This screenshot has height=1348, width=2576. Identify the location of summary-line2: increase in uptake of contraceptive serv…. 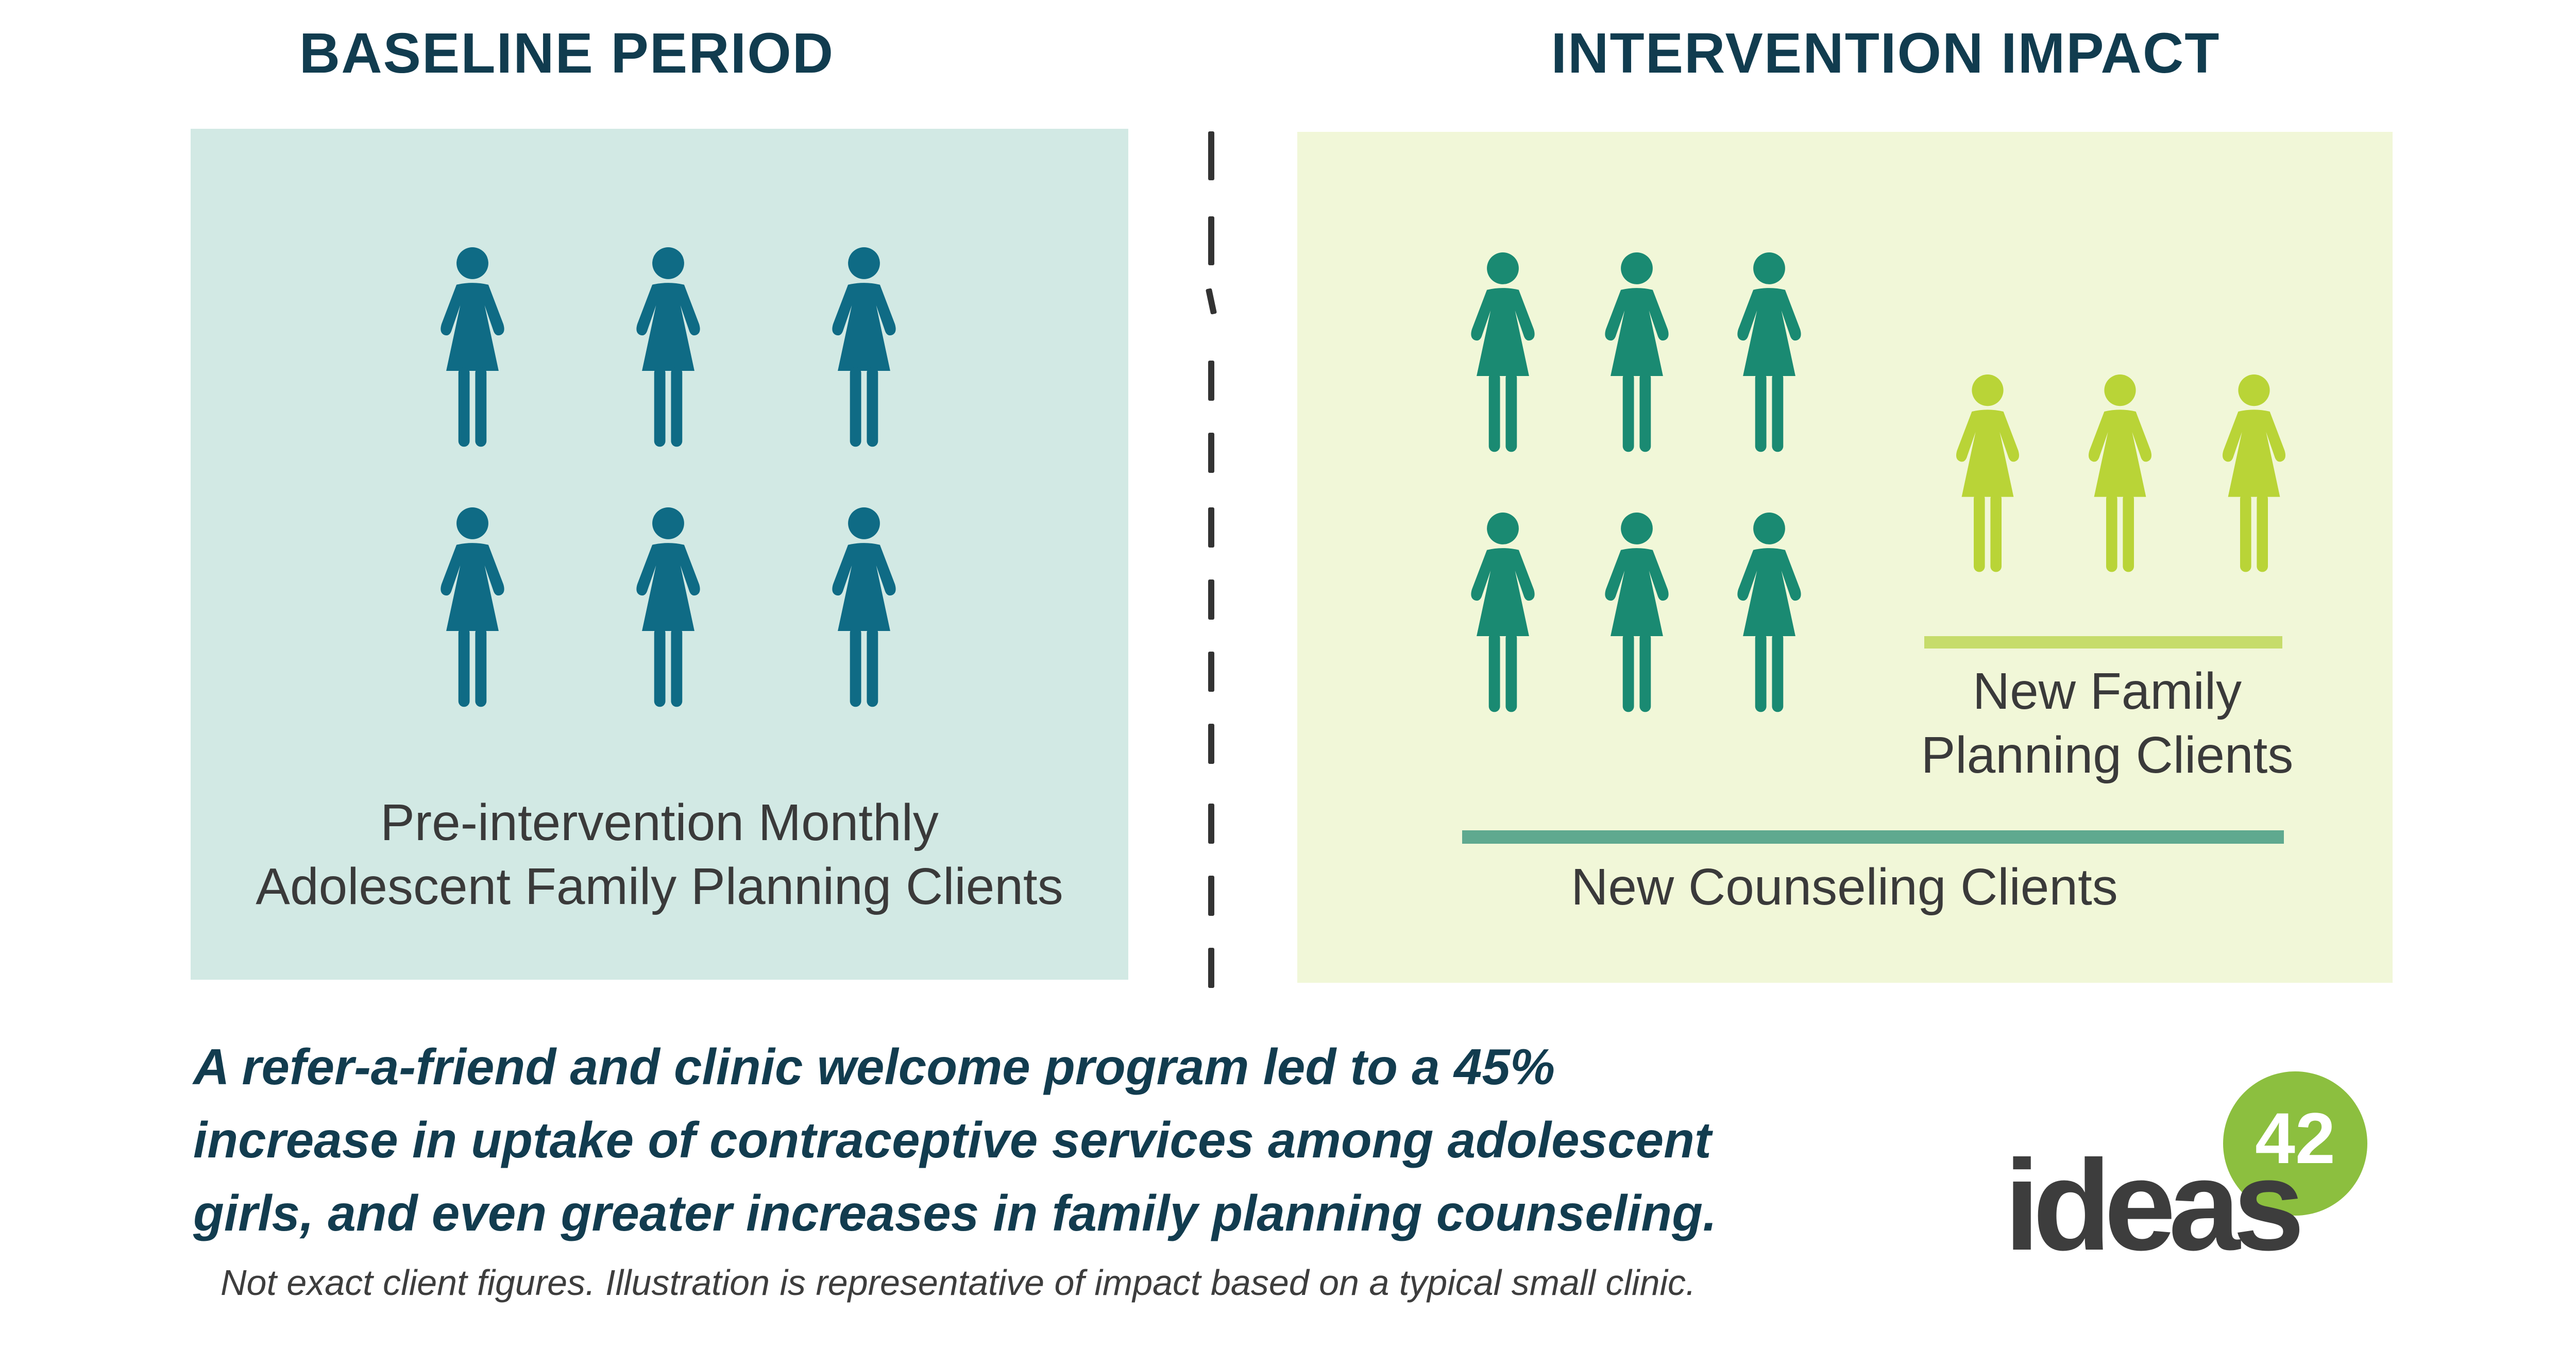
(952, 1140).